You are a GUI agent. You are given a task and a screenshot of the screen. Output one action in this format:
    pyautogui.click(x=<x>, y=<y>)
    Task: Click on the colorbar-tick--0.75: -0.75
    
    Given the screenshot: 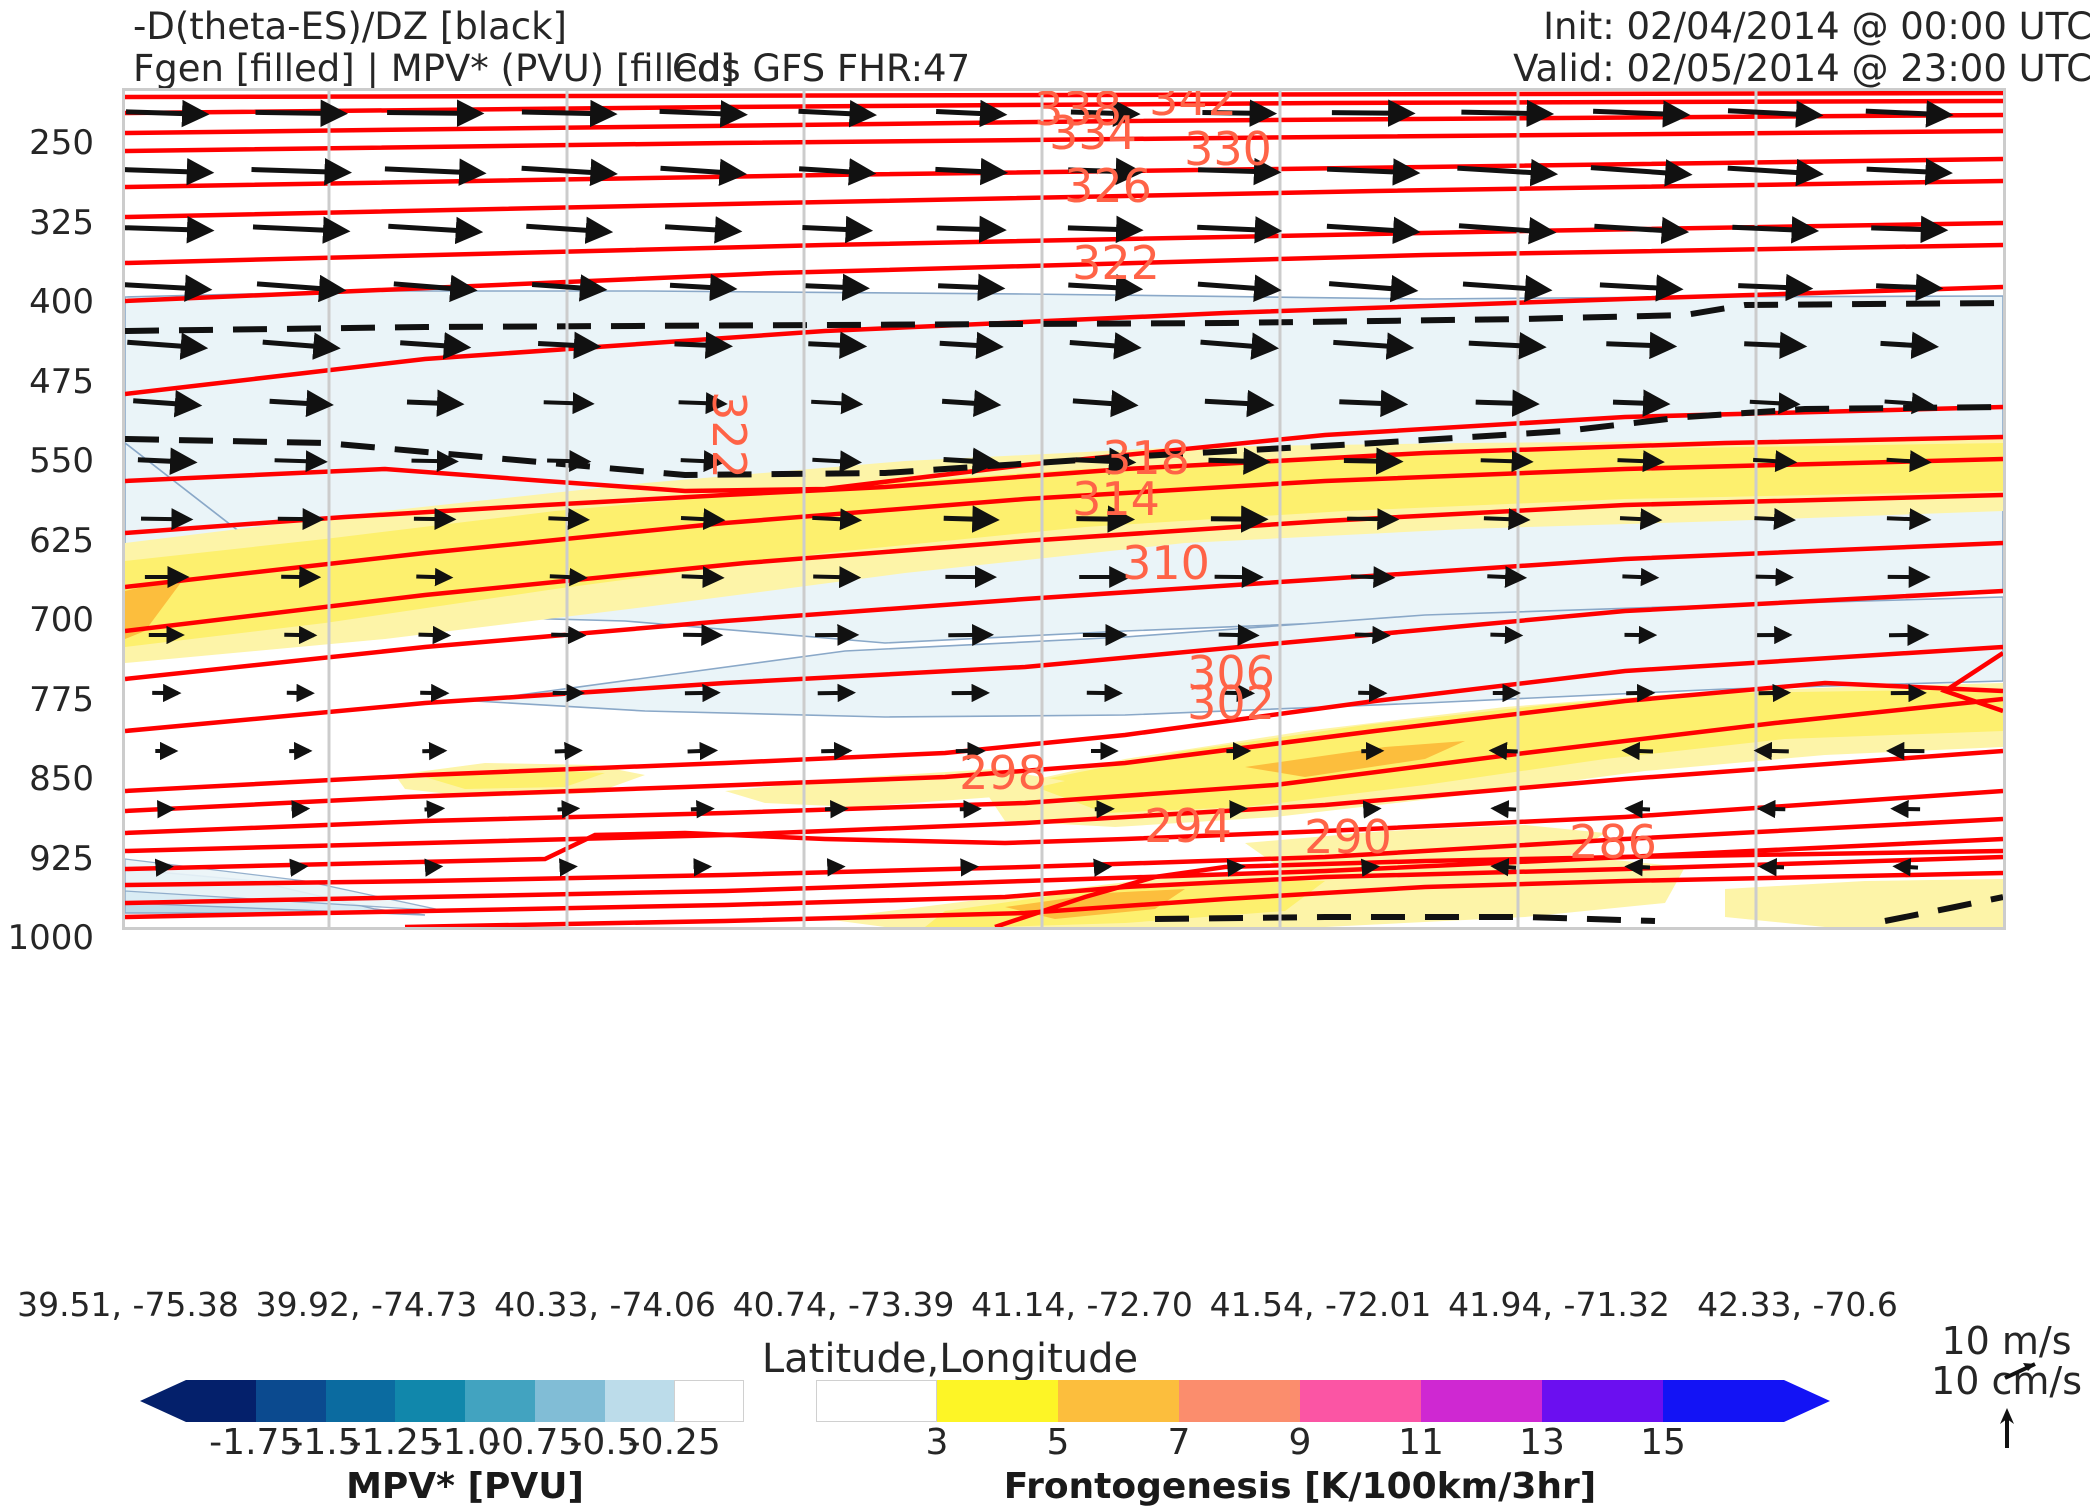 What is the action you would take?
    pyautogui.click(x=534, y=1442)
    